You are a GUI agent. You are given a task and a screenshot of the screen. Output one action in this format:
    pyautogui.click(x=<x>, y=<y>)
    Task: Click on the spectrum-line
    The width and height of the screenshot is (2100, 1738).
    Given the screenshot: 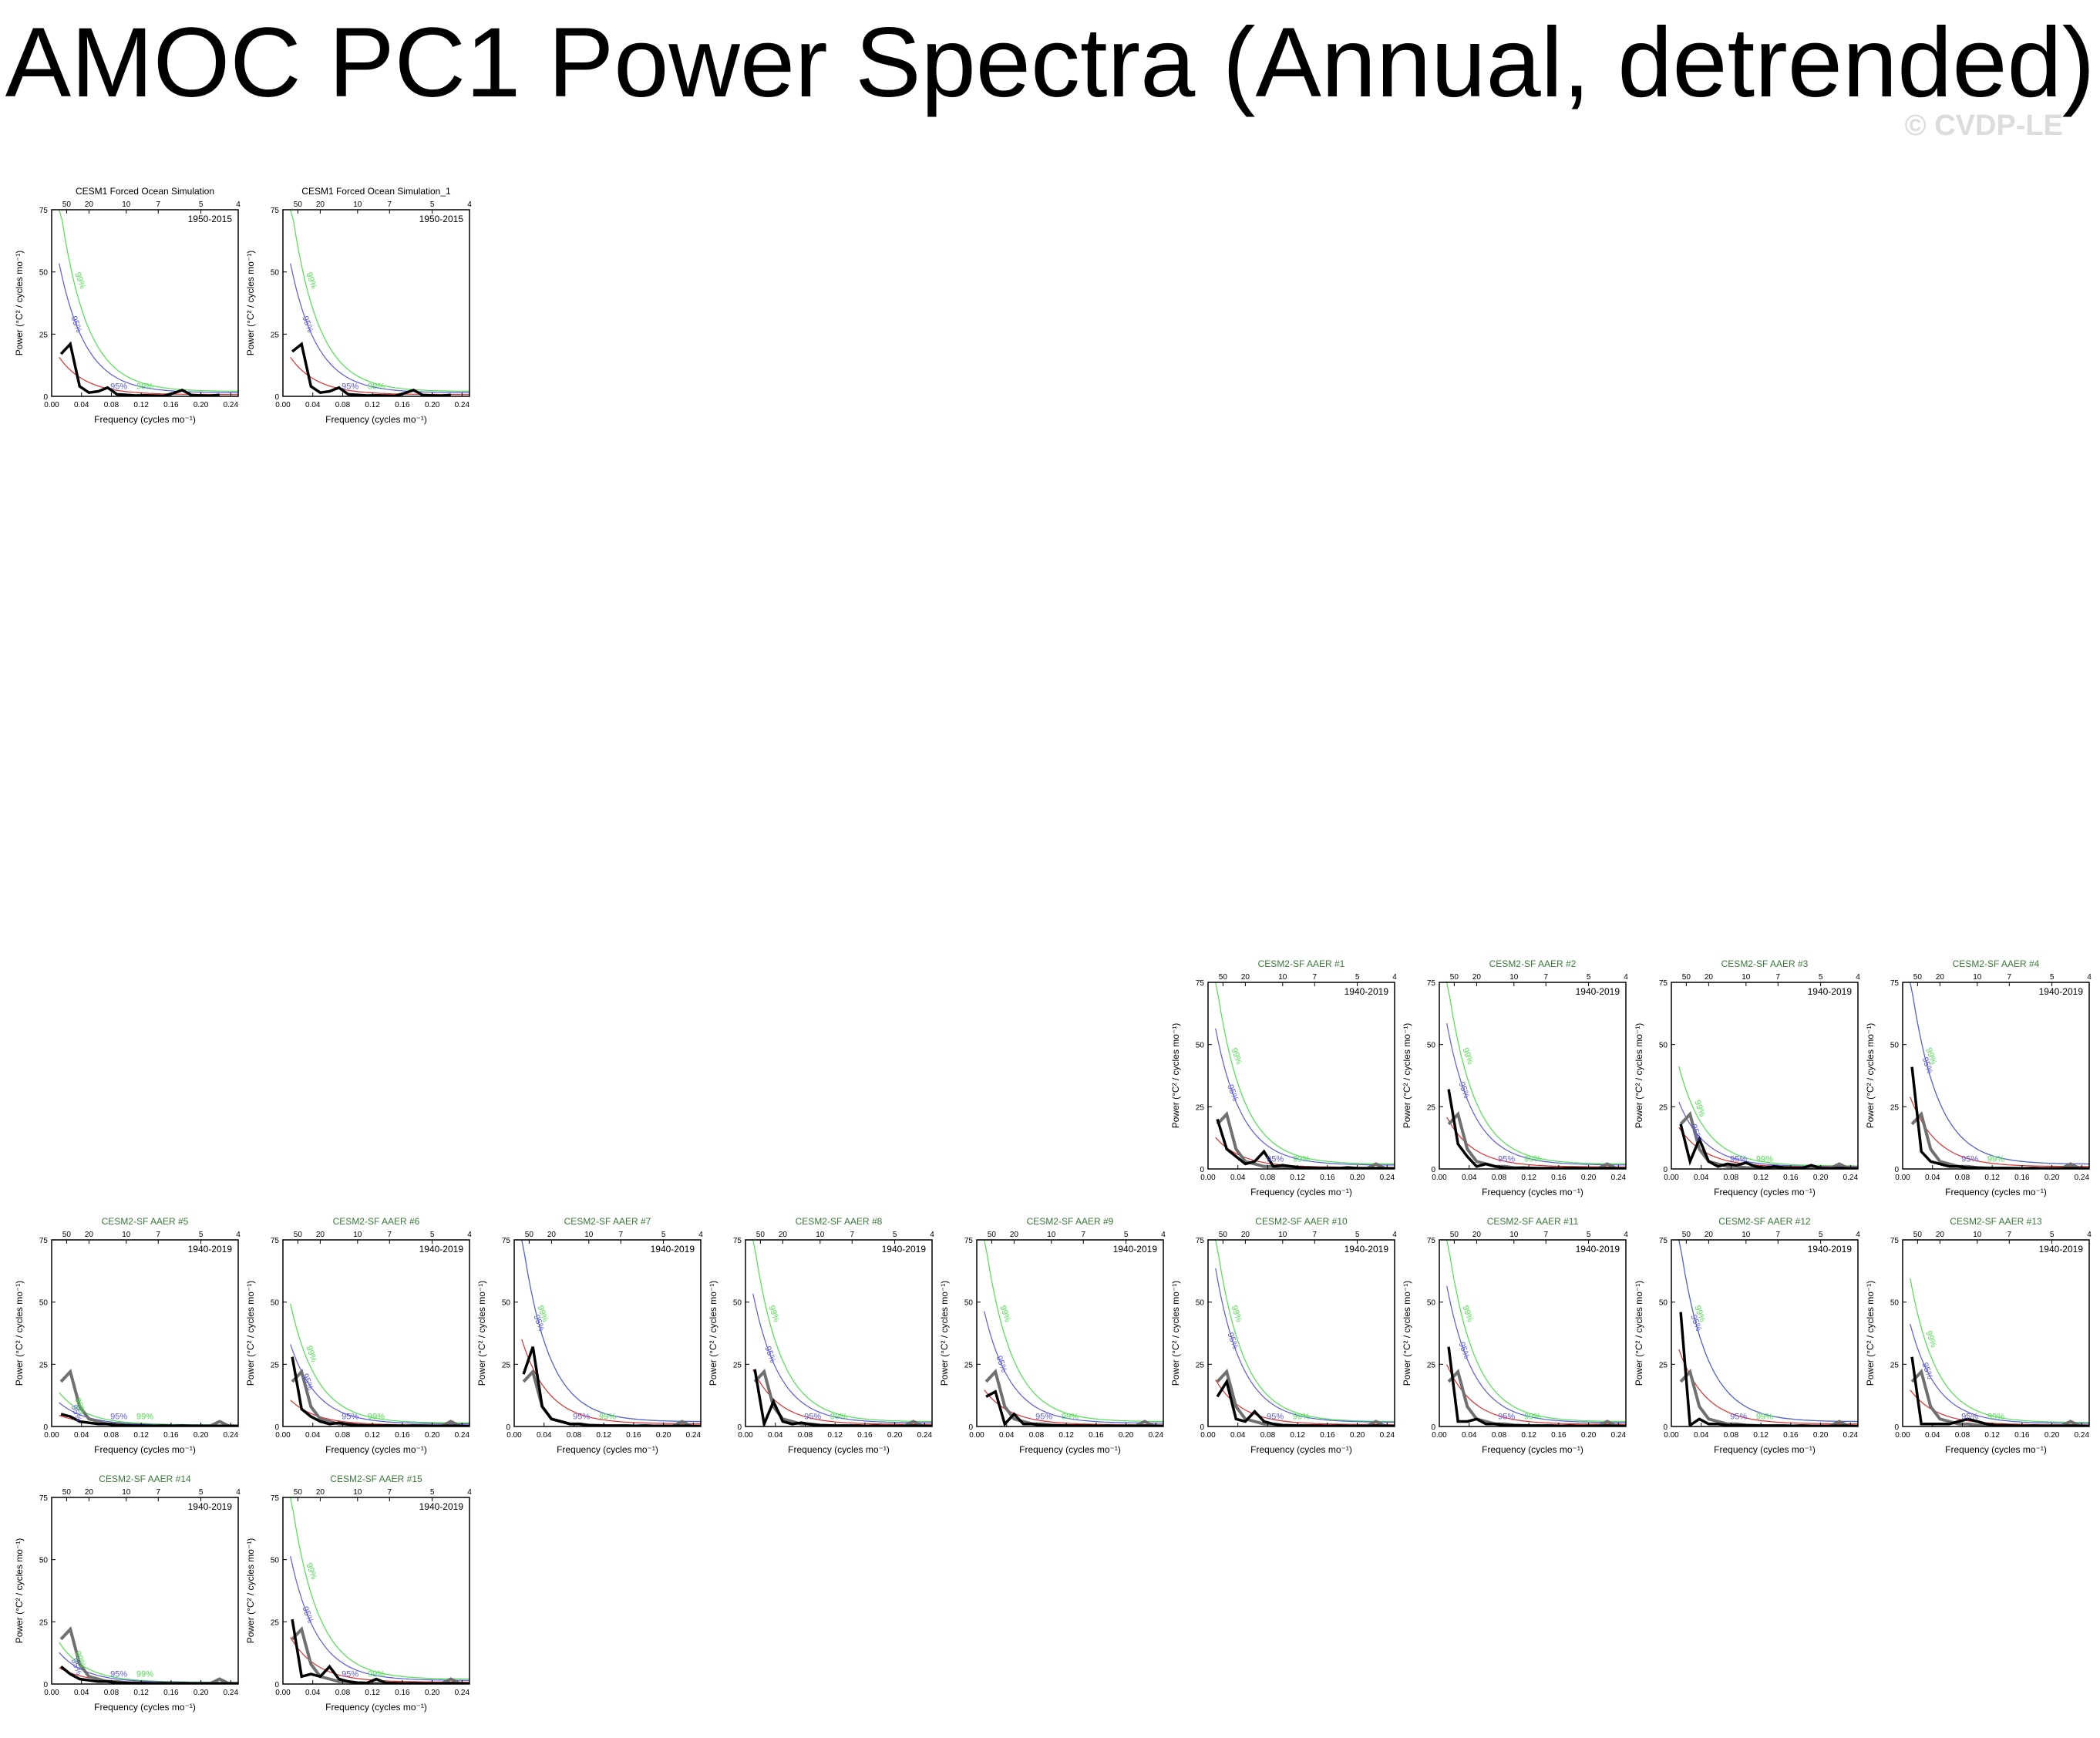 What is the action you would take?
    pyautogui.click(x=1768, y=1369)
    